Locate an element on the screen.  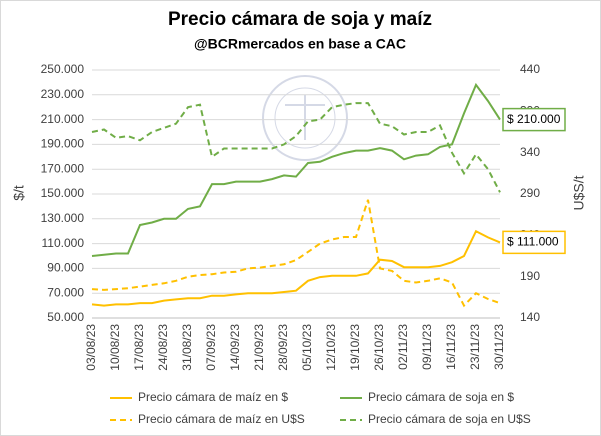
x-tick-label: 07/09/23 is located at coordinates (211, 347).